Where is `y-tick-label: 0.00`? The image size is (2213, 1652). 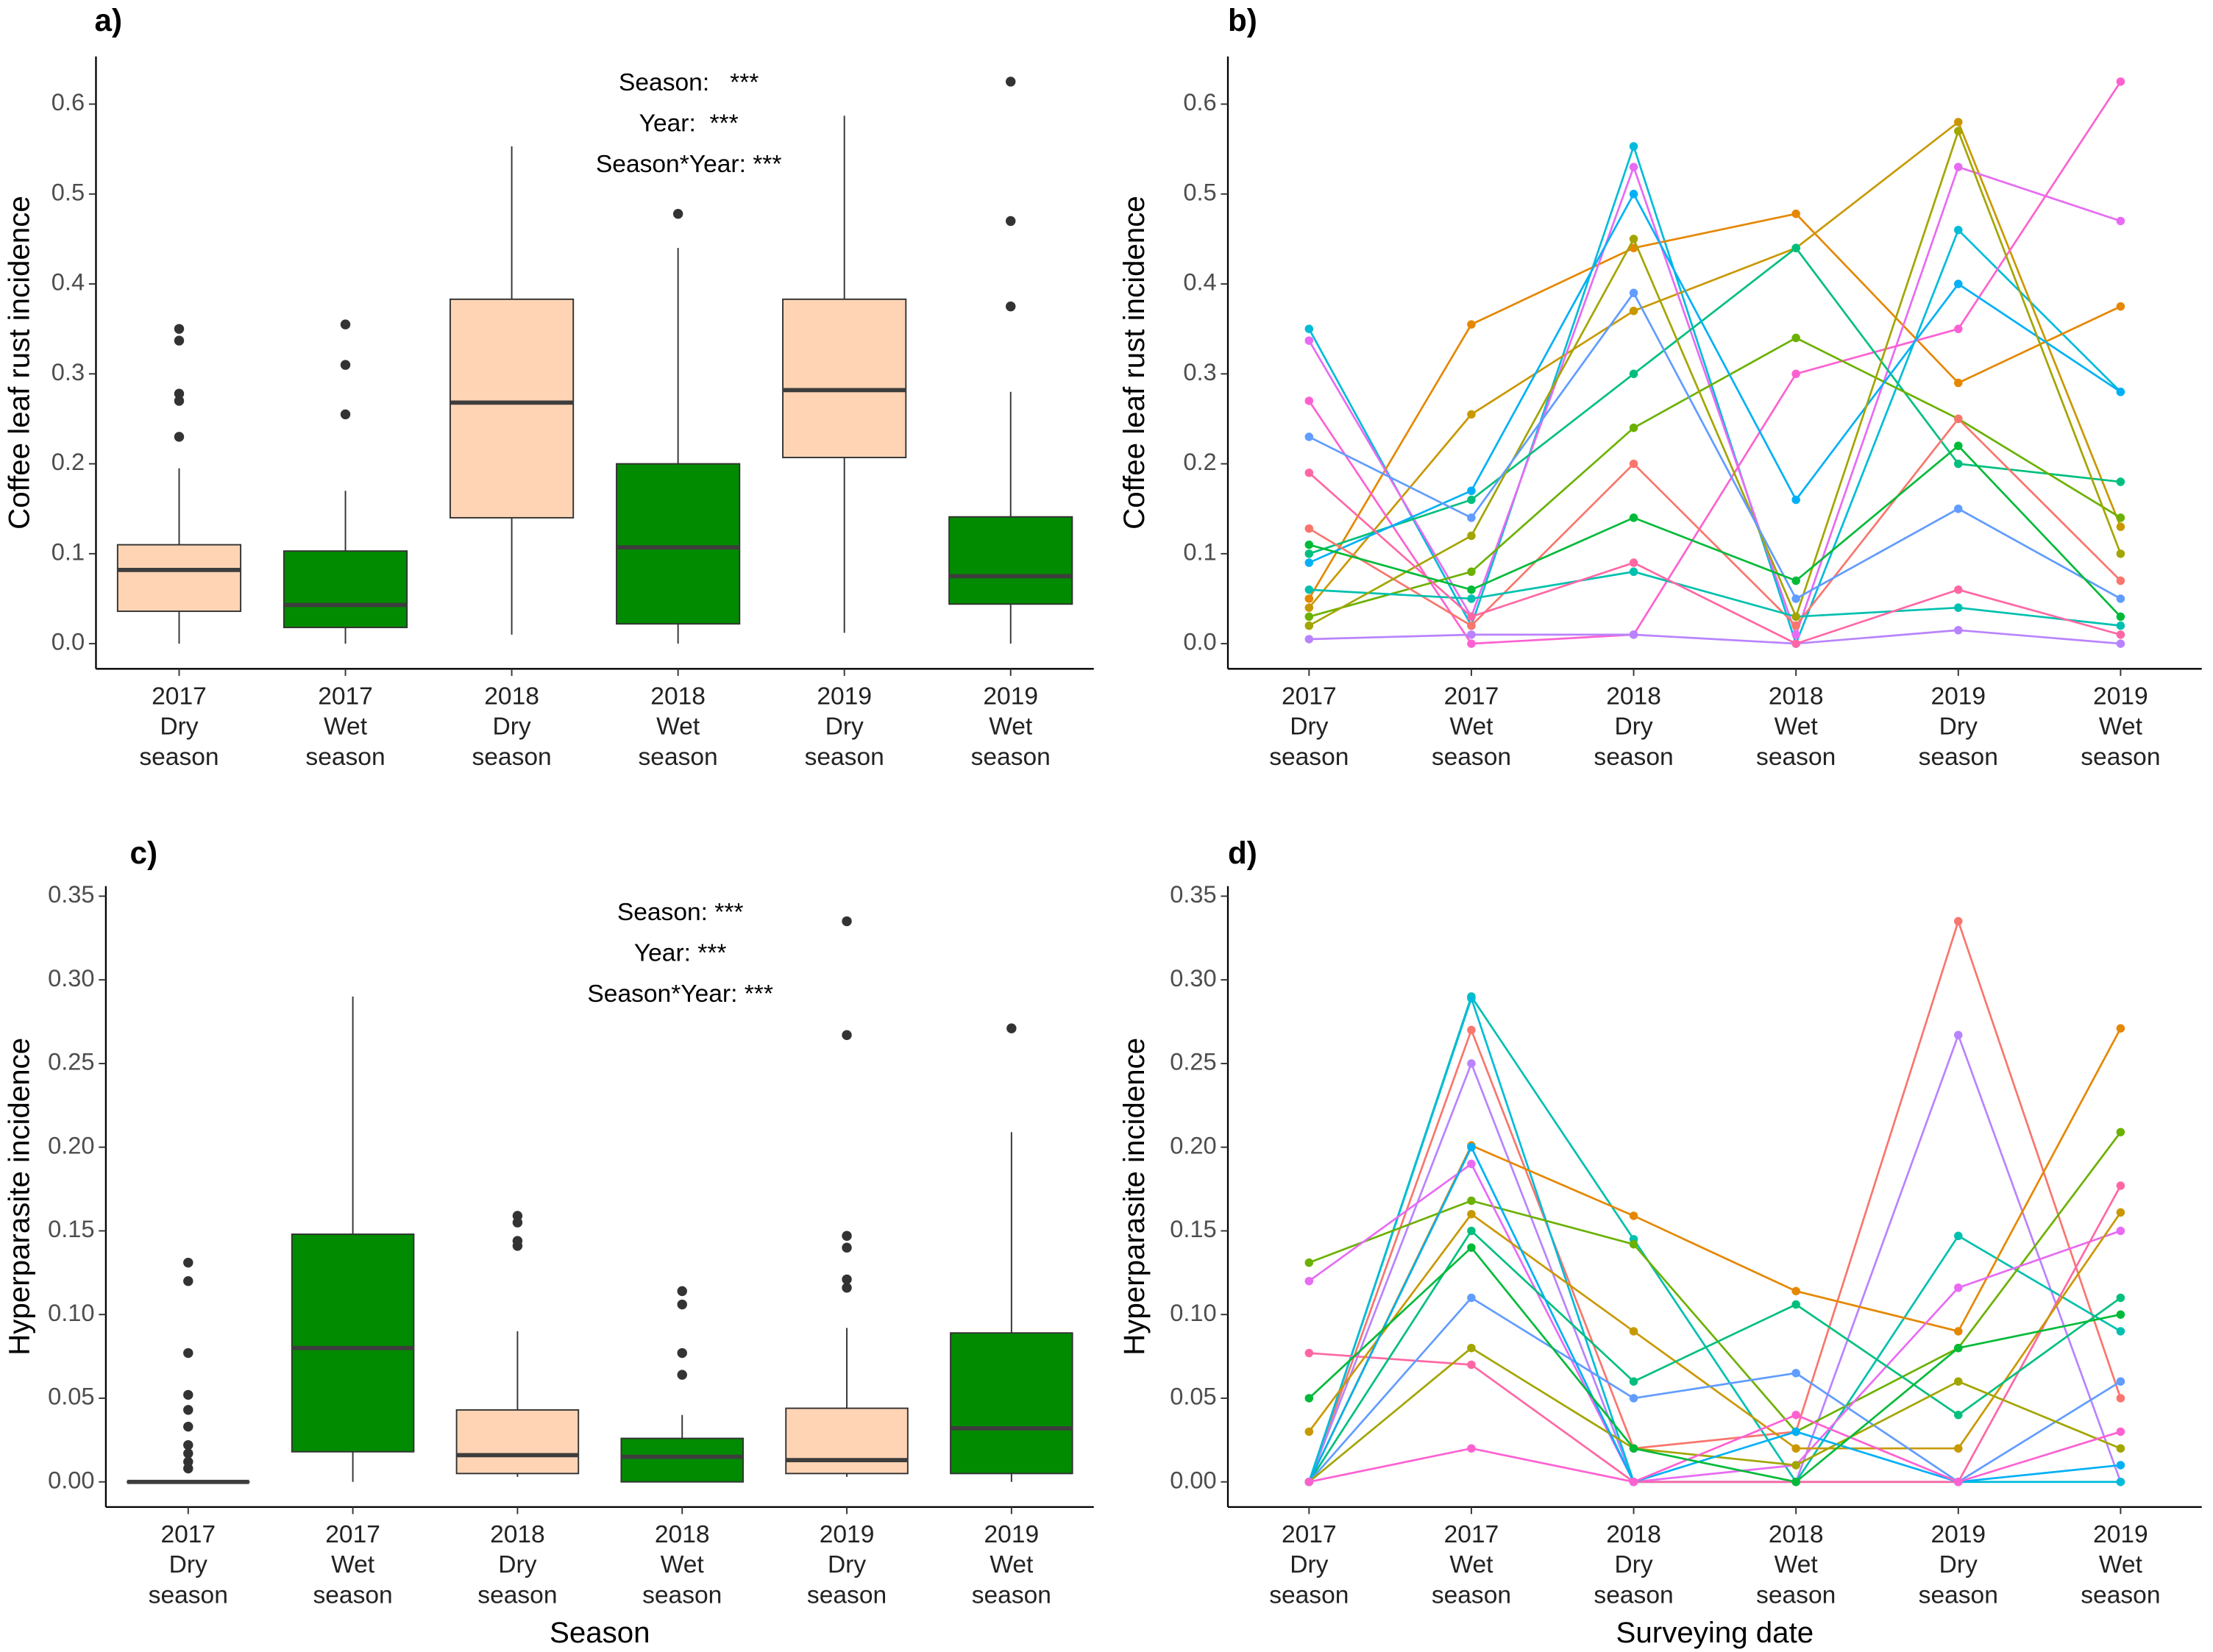
y-tick-label: 0.00 is located at coordinates (71, 1480).